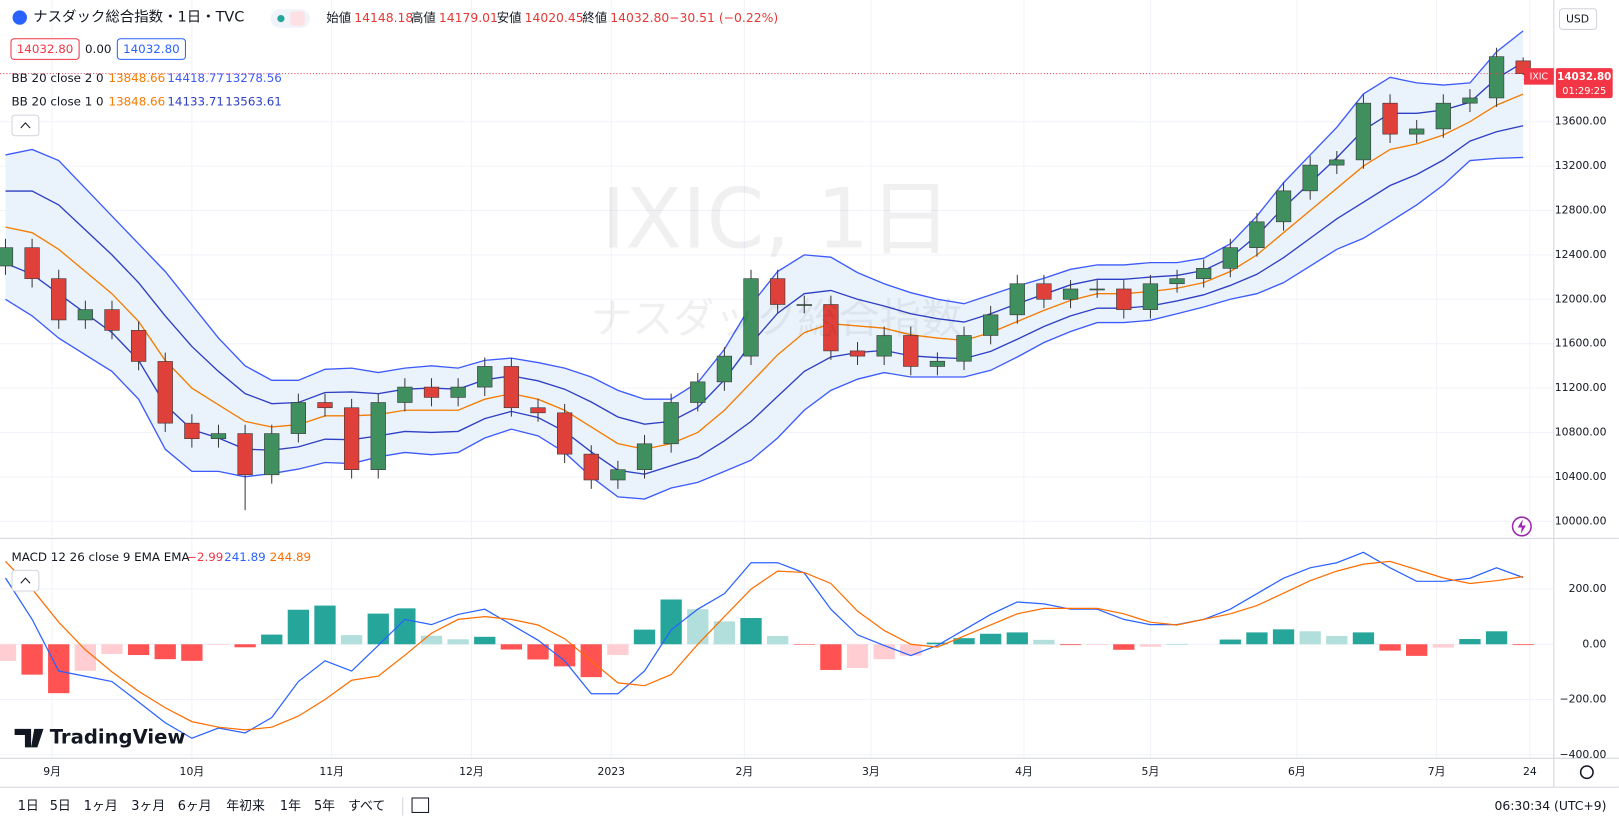 This screenshot has height=830, width=1619. What do you see at coordinates (509, 17) in the screenshot?
I see `ohlc-label: 安値` at bounding box center [509, 17].